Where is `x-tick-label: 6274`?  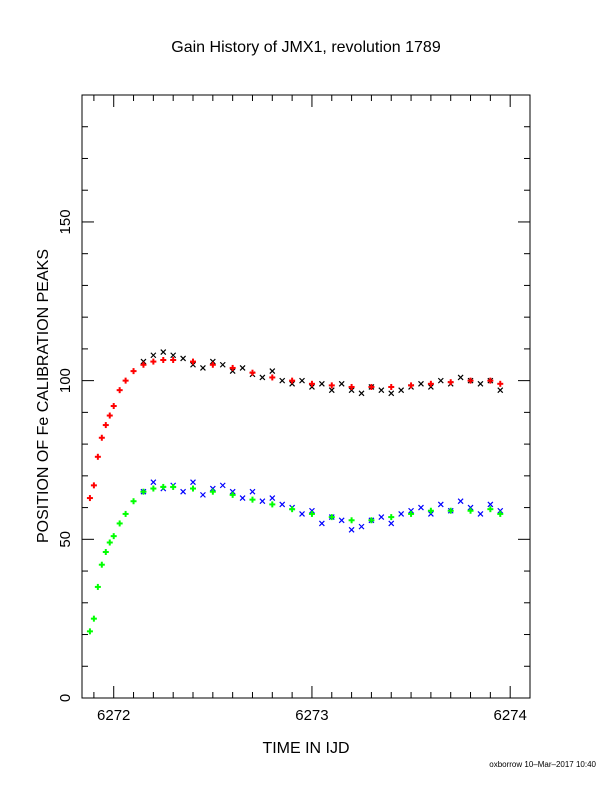
x-tick-label: 6274 is located at coordinates (509, 715).